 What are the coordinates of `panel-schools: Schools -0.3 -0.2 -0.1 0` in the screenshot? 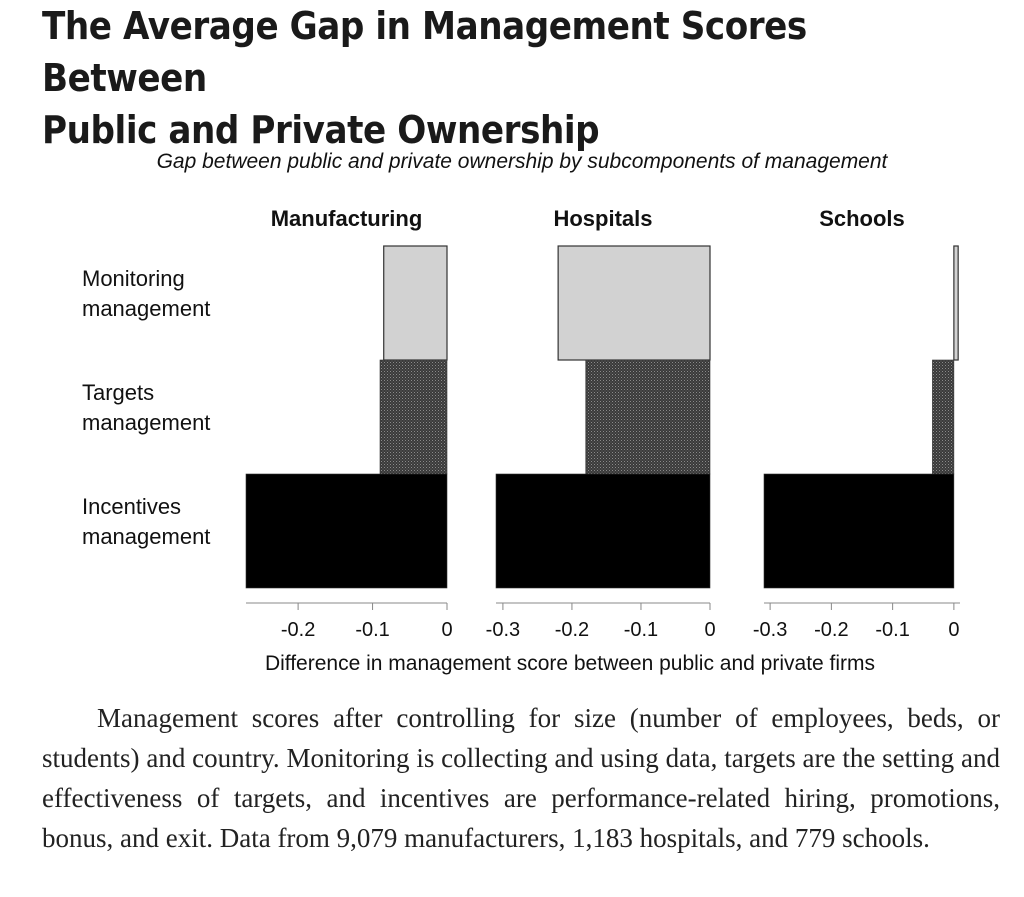 It's located at (856, 423).